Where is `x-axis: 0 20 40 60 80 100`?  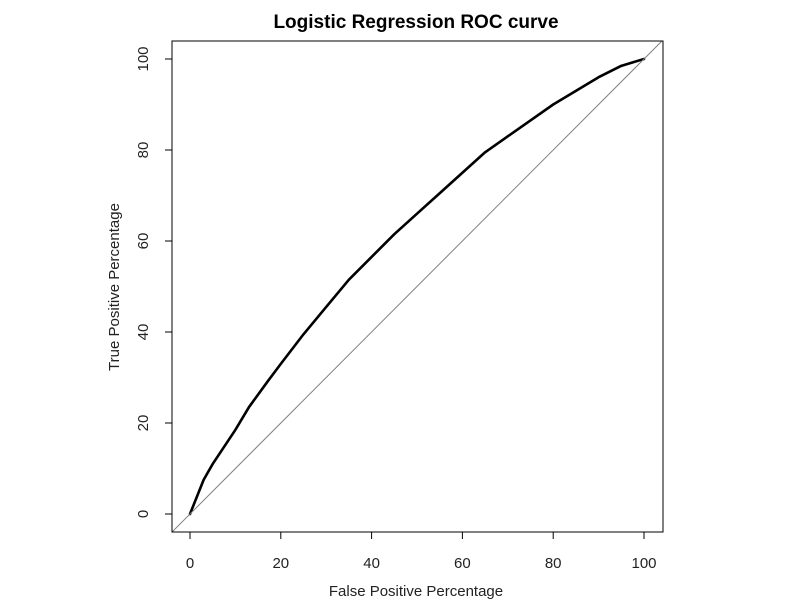 x-axis: 0 20 40 60 80 100 is located at coordinates (421, 551).